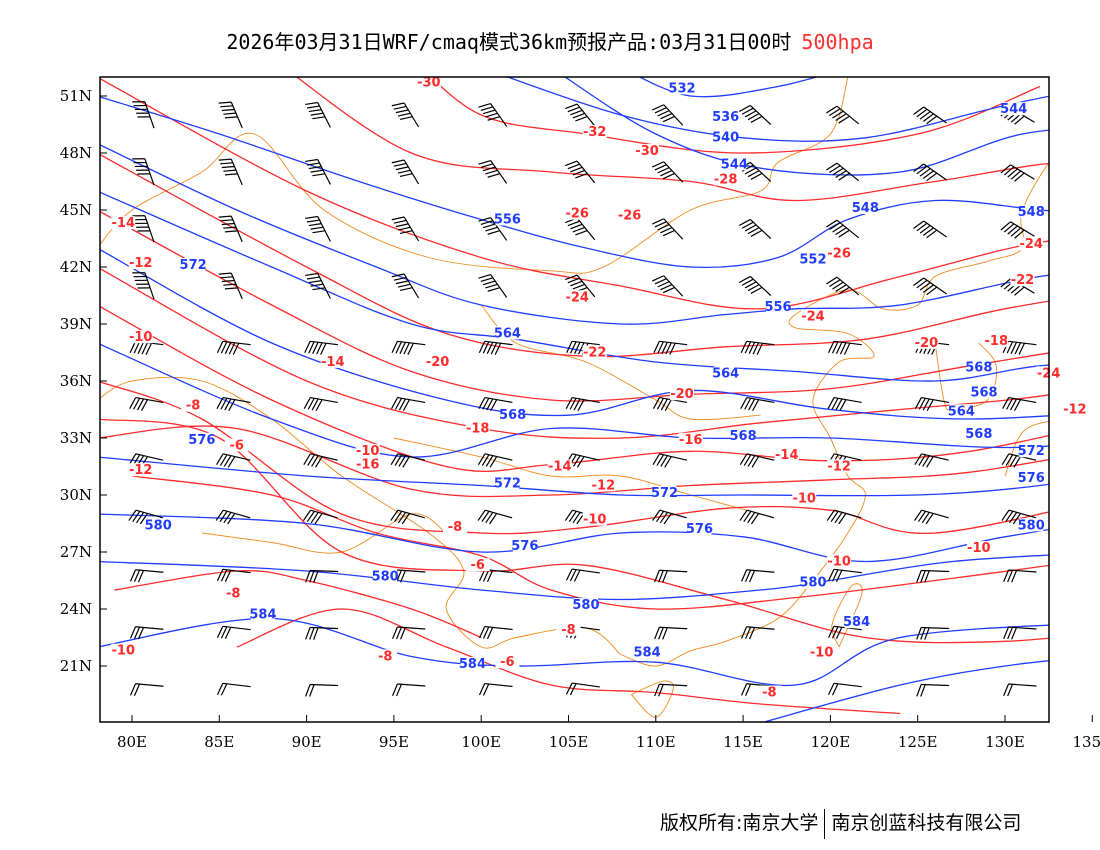 The height and width of the screenshot is (850, 1100). Describe the element at coordinates (926, 823) in the screenshot. I see `copyright-right: 南京创蓝科技有限公司` at that location.